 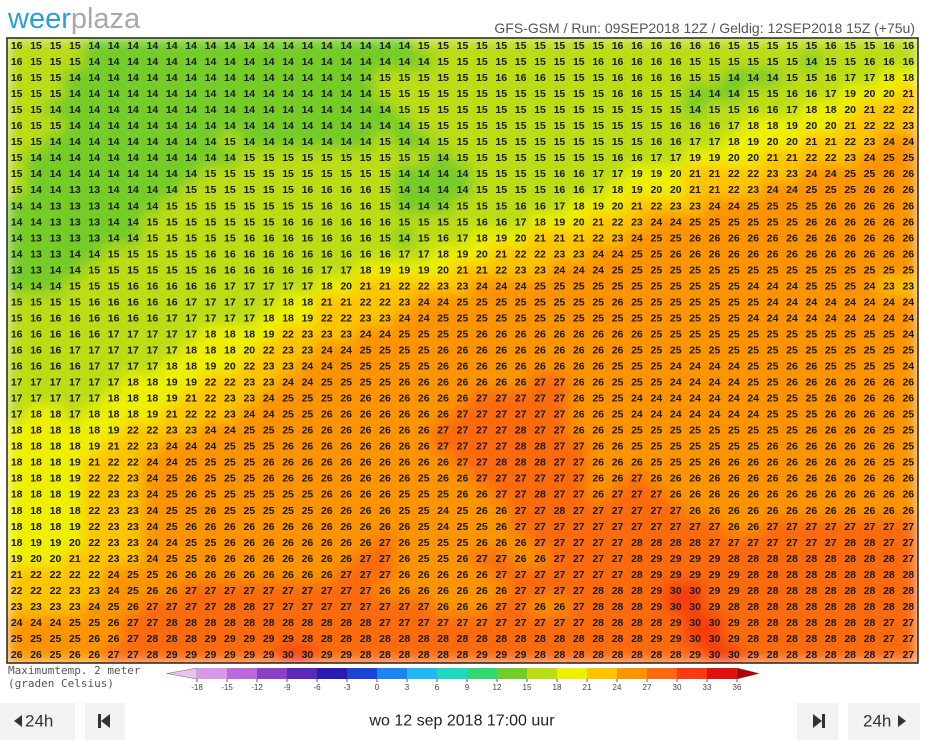 I want to click on icon-bar, so click(x=99, y=721).